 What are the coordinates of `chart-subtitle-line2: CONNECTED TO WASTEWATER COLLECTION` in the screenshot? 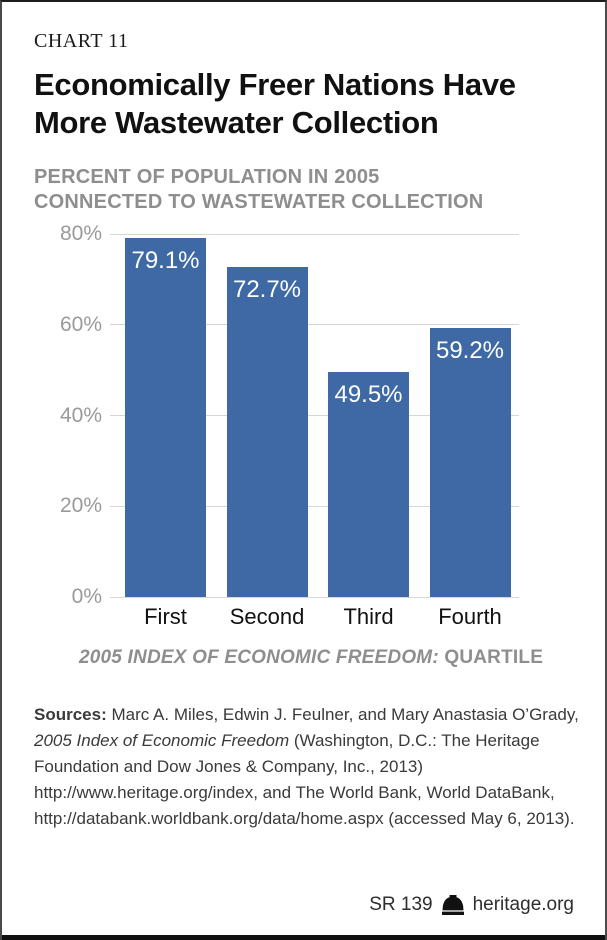 It's located at (259, 202).